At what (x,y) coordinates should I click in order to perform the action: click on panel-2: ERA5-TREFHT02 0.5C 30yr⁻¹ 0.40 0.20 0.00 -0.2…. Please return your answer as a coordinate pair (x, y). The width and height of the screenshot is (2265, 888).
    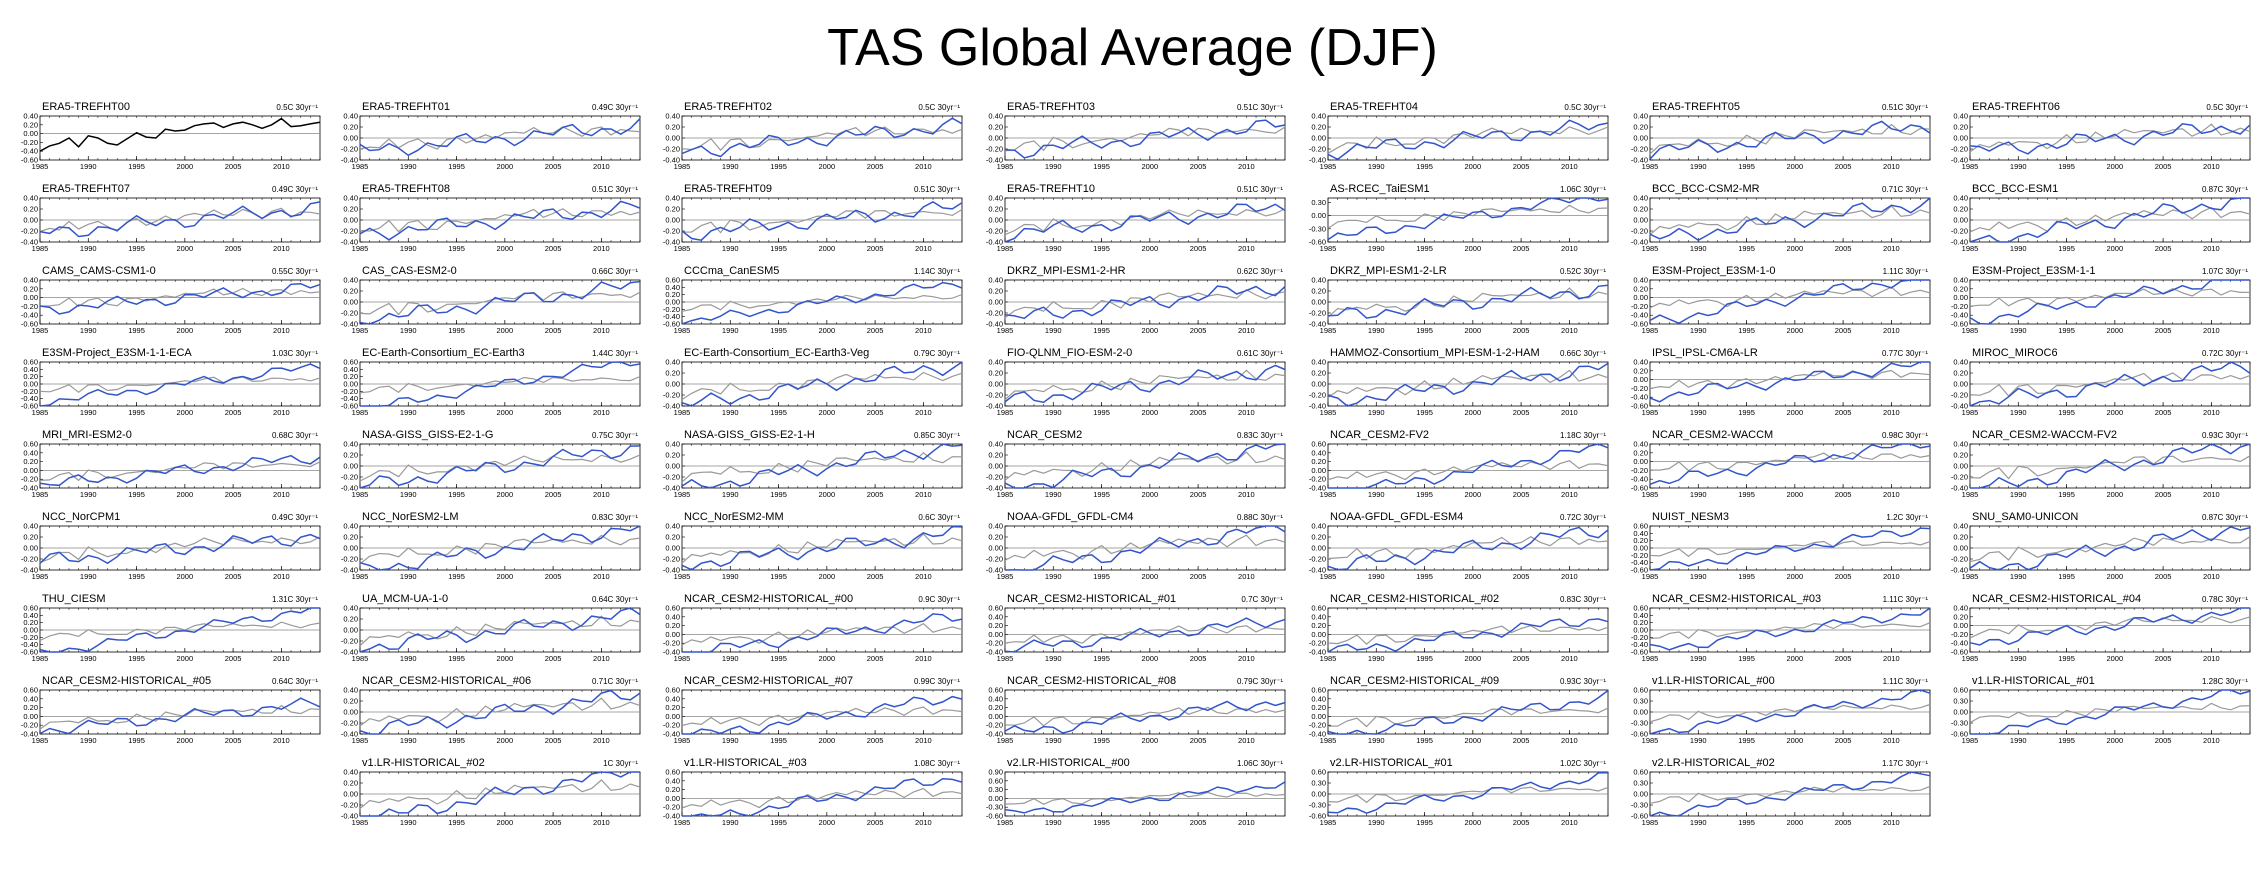
    Looking at the image, I should click on (813, 136).